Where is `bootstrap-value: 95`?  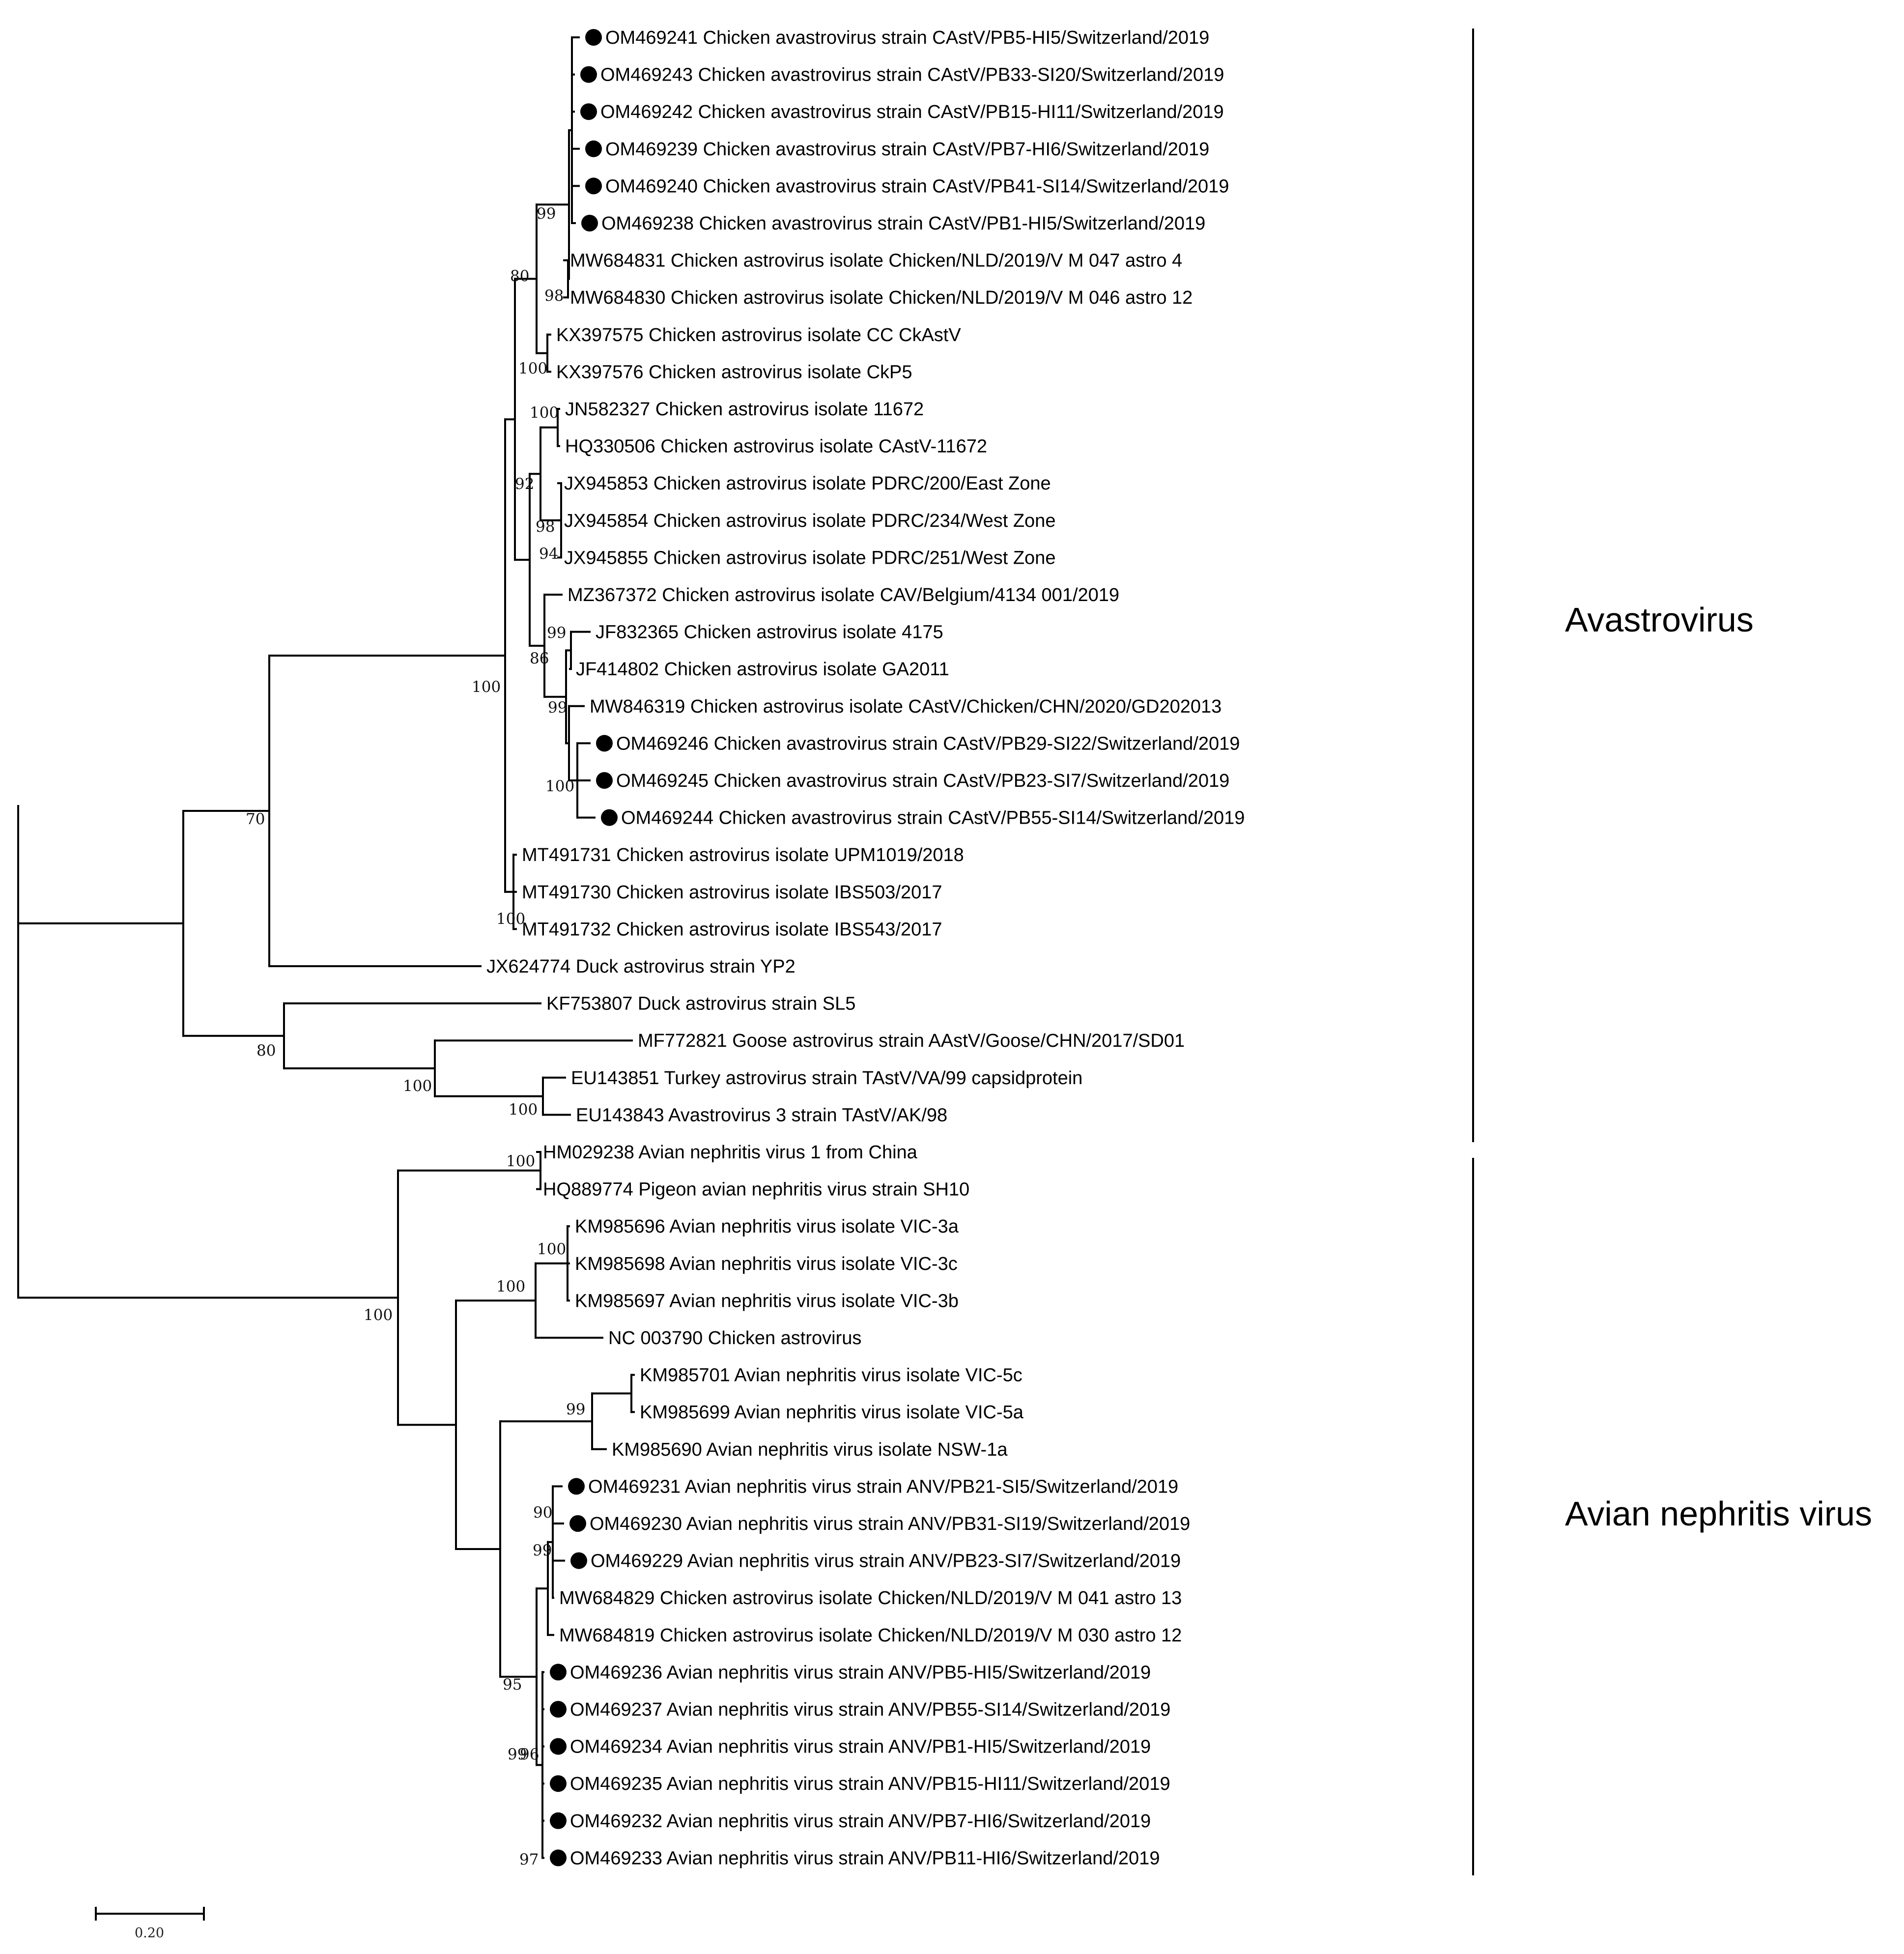
bootstrap-value: 95 is located at coordinates (512, 1685).